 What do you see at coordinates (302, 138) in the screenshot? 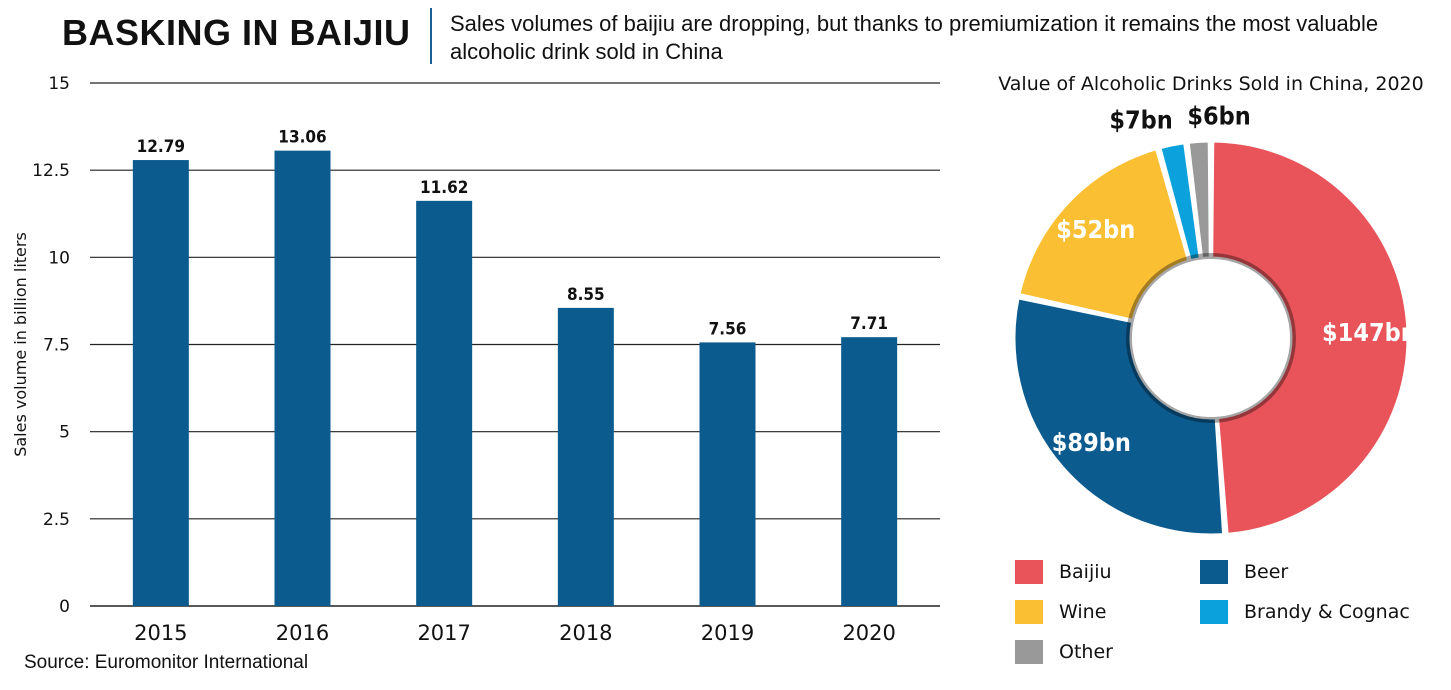
I see `bar-data-label: 13.06` at bounding box center [302, 138].